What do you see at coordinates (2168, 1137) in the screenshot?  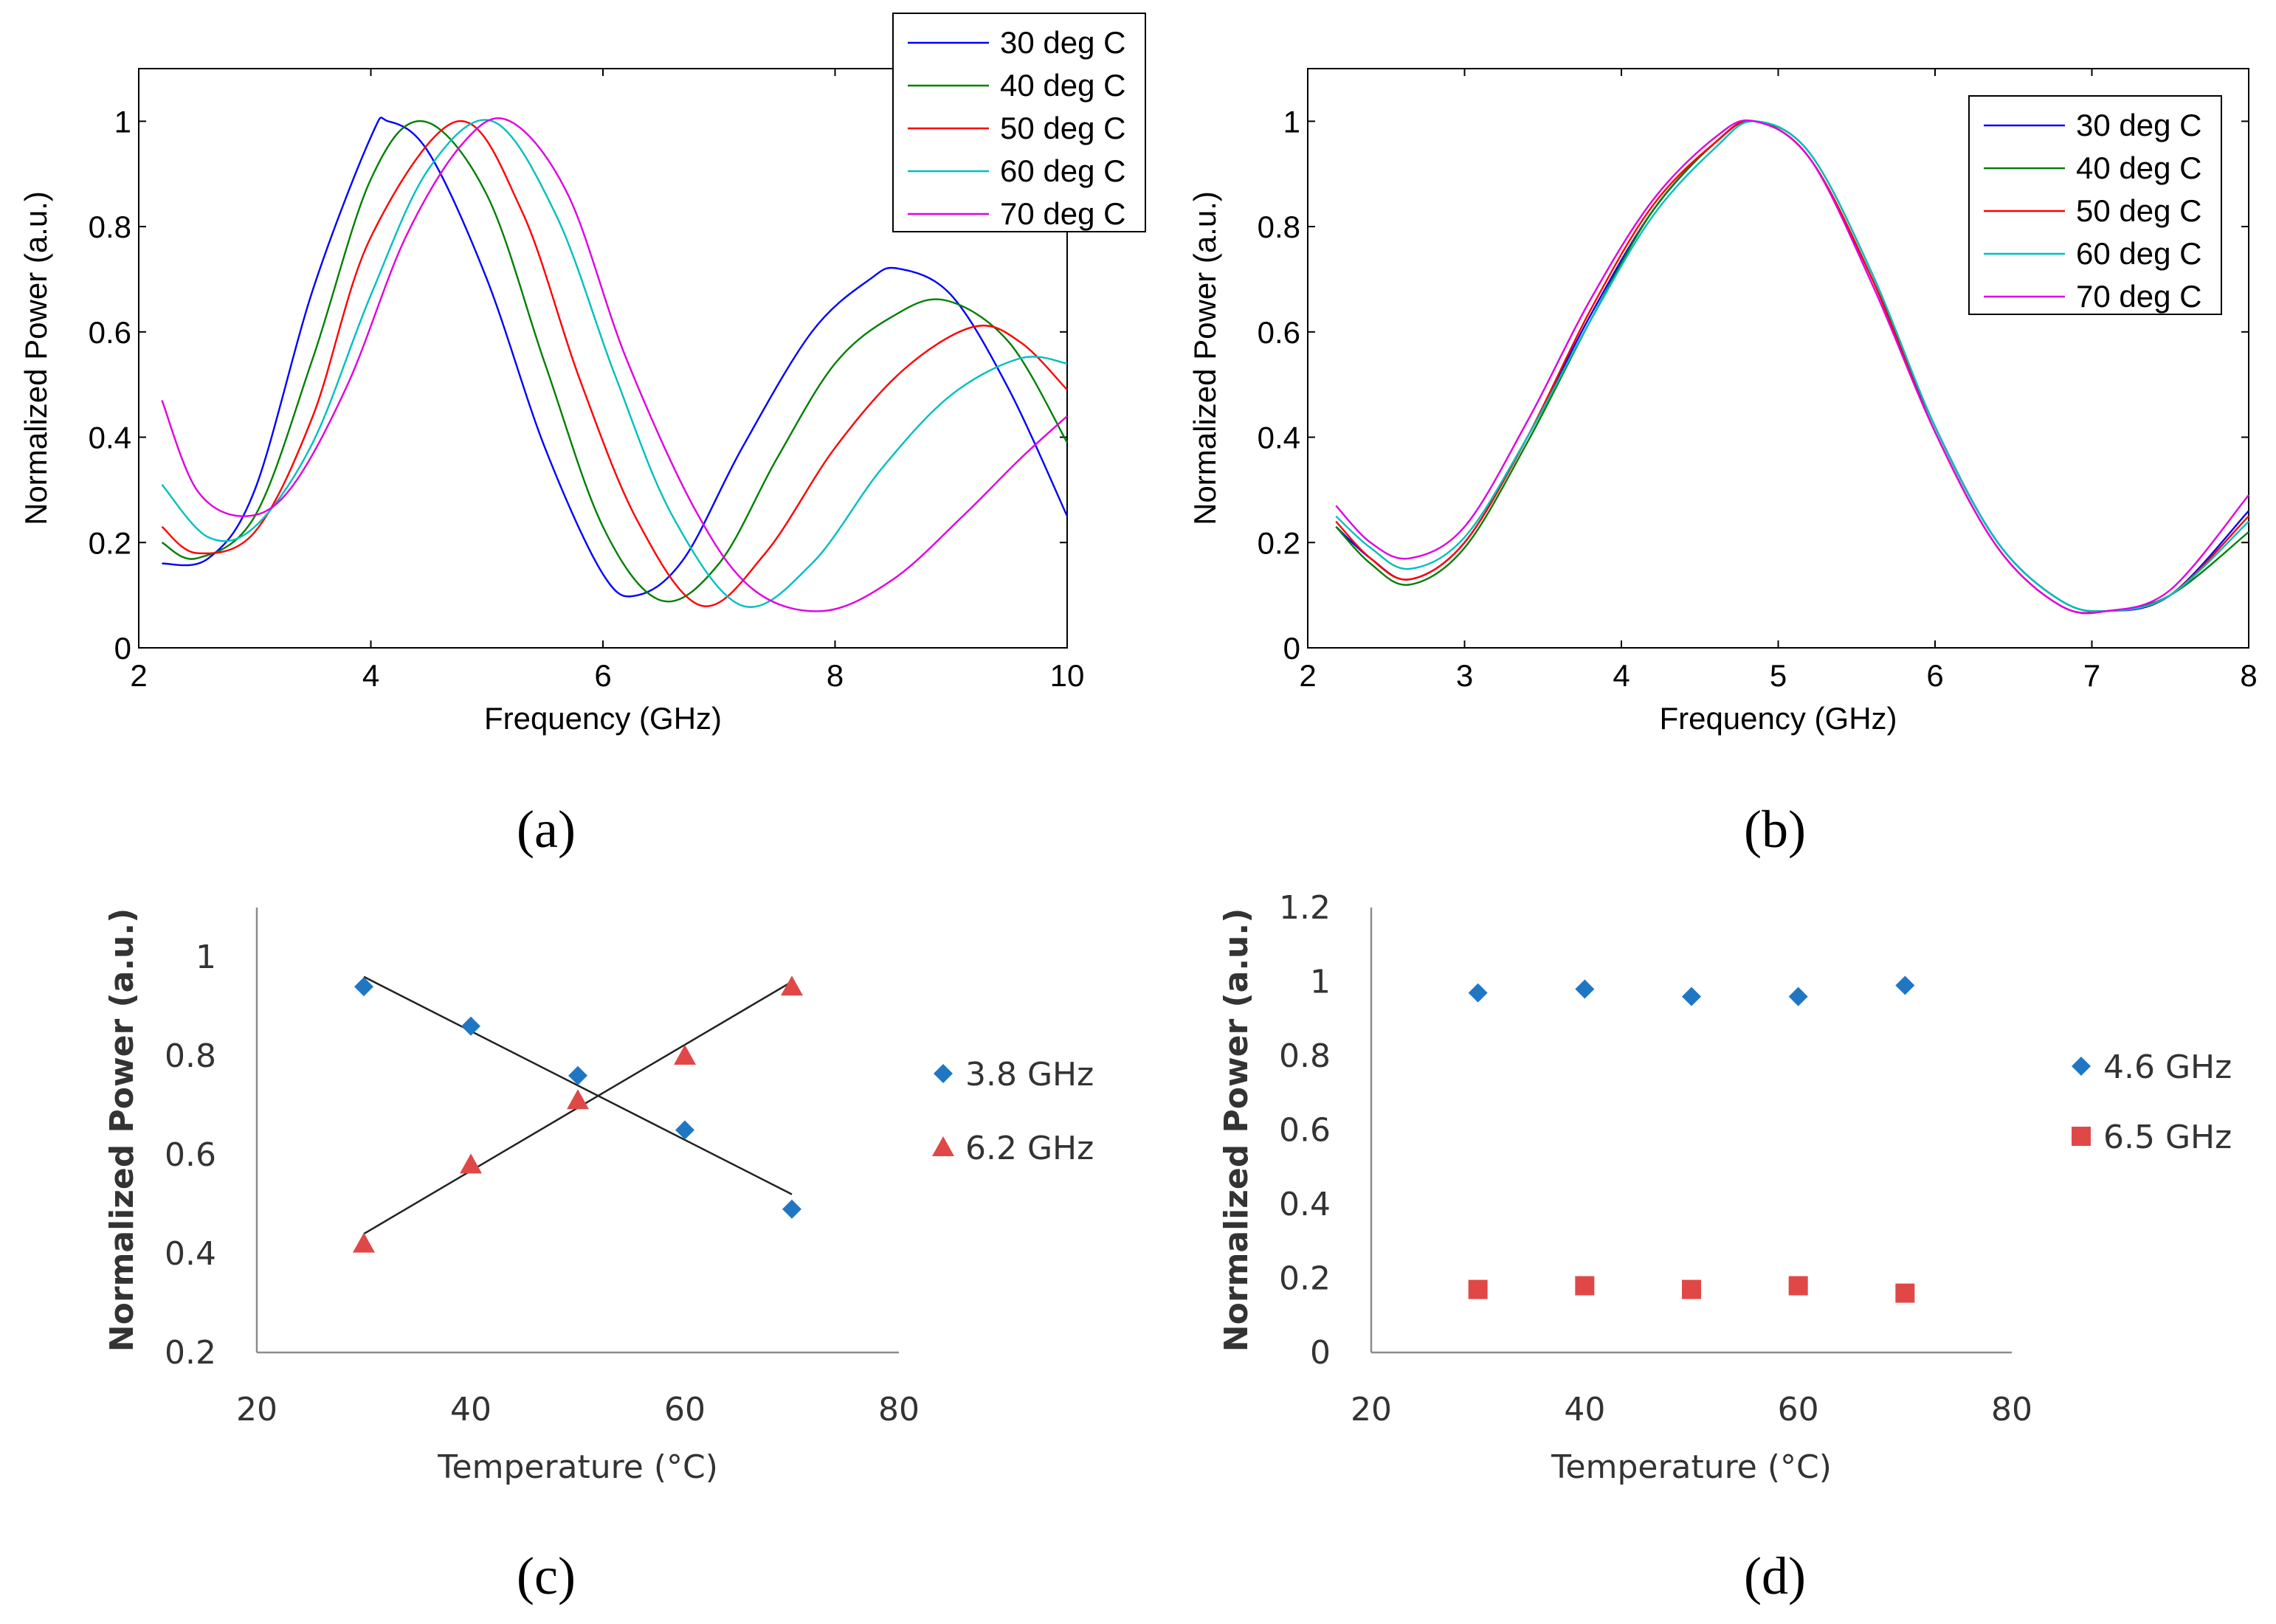 I see `legend-label: 6.5 GHz` at bounding box center [2168, 1137].